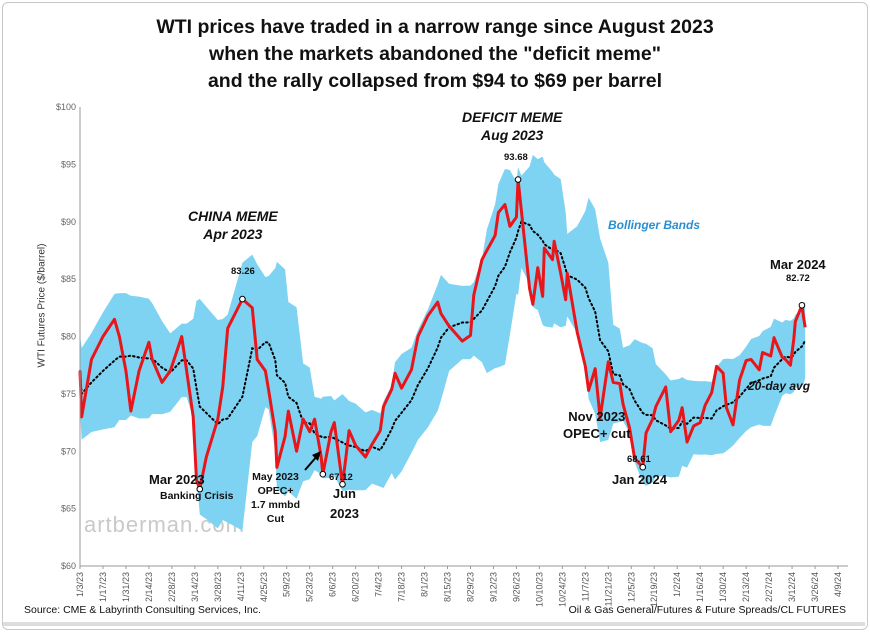 The height and width of the screenshot is (632, 870). I want to click on x-tick-label: 4/11/23, so click(241, 586).